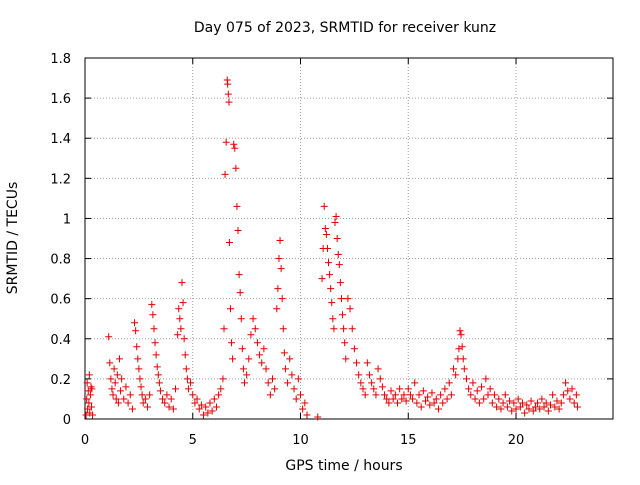 This screenshot has width=640, height=485. I want to click on y-axis-label: SRMTID / TECUs, so click(13, 238).